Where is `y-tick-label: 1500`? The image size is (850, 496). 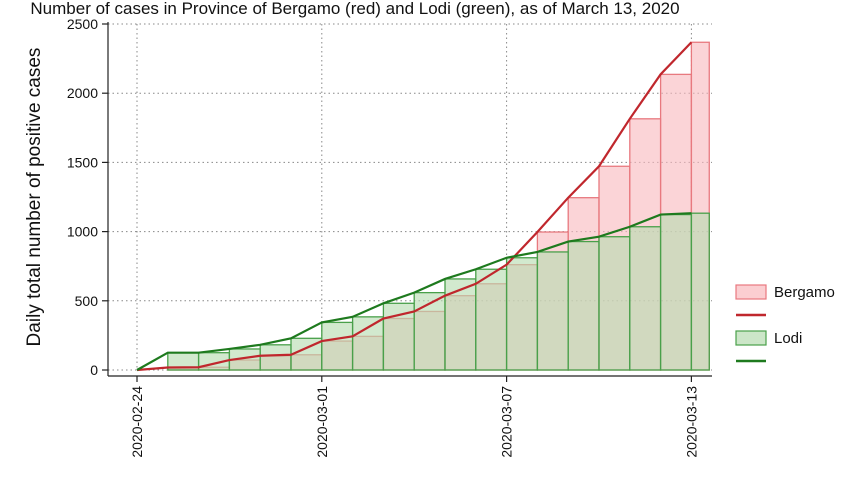 y-tick-label: 1500 is located at coordinates (82, 162).